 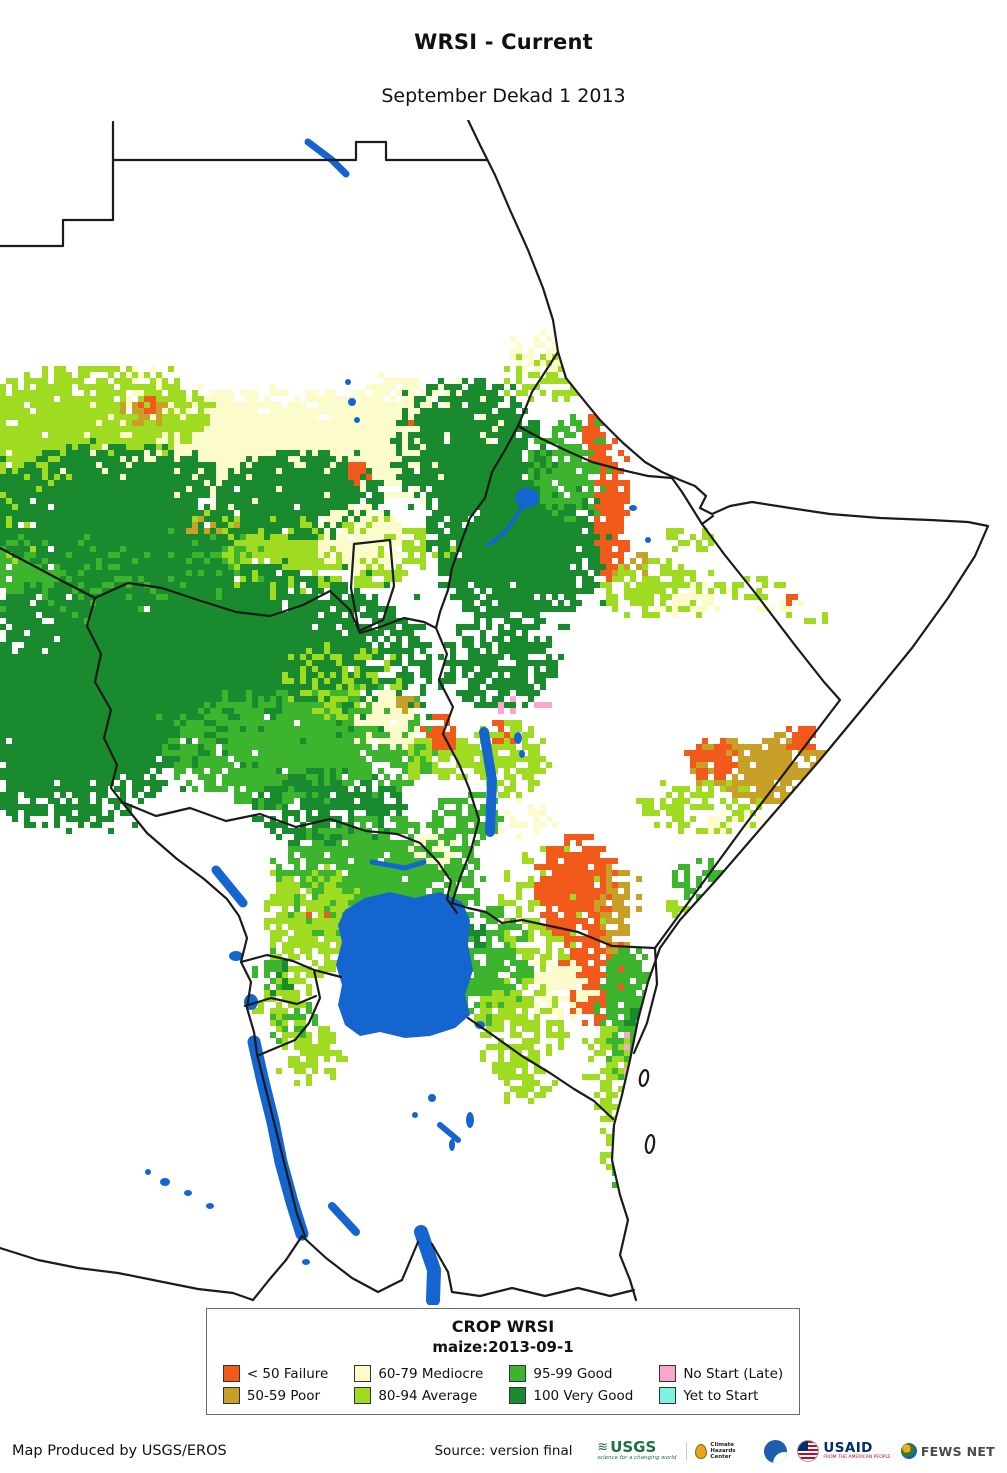 What do you see at coordinates (265, 608) in the screenshot?
I see `border-sudan-south-sudan` at bounding box center [265, 608].